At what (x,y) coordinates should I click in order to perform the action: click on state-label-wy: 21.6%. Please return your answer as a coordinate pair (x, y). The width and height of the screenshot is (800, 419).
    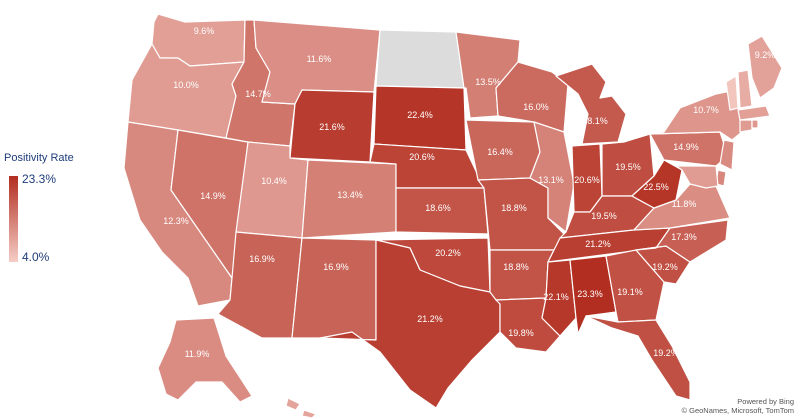
    Looking at the image, I should click on (332, 127).